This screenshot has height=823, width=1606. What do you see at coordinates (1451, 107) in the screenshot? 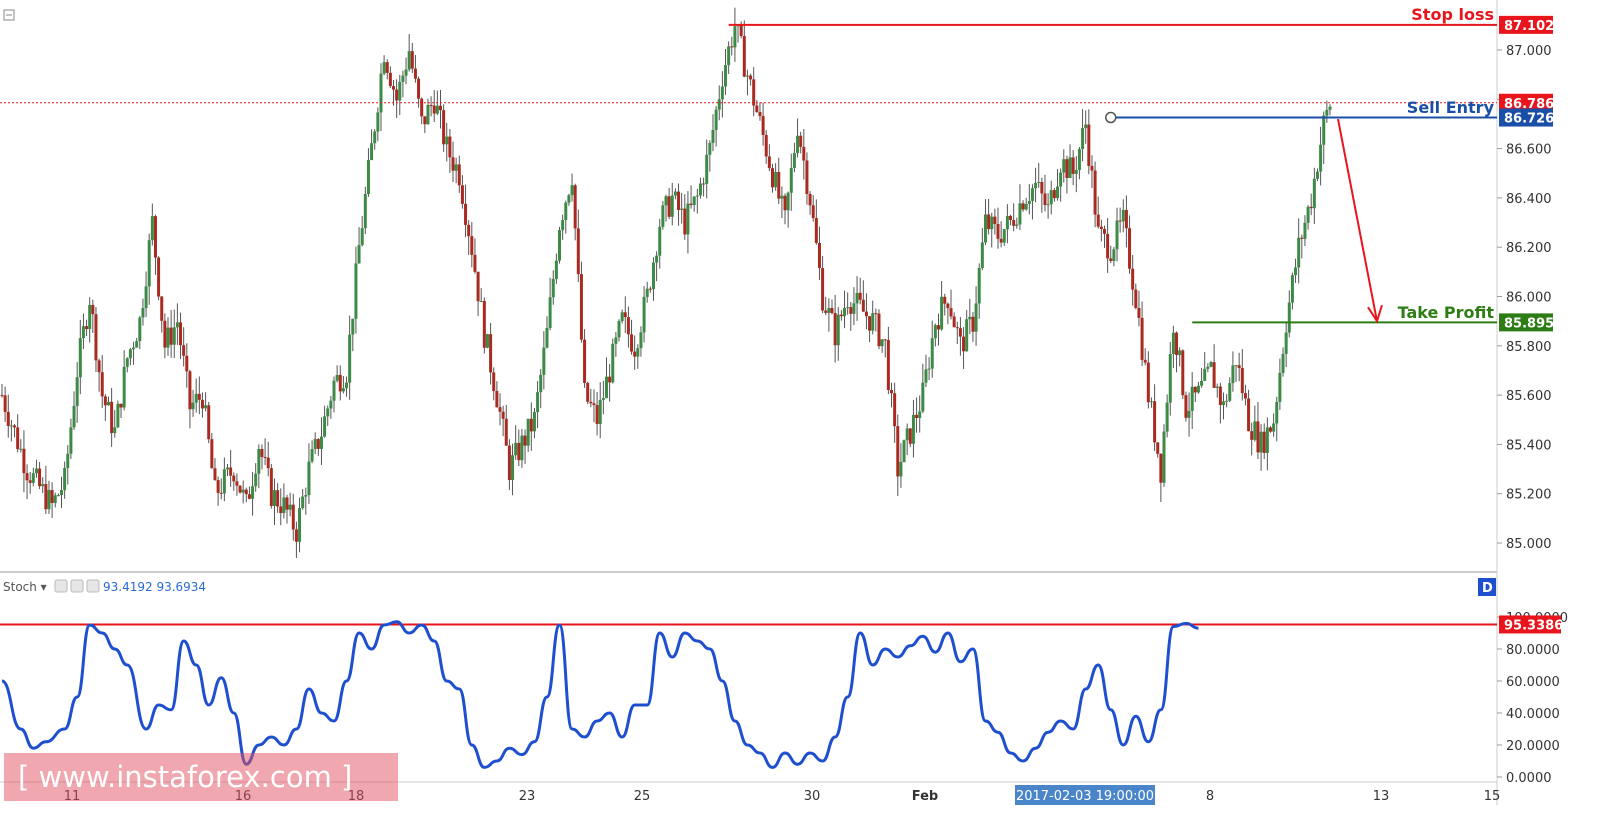
I see `level-label: Sell Entry` at bounding box center [1451, 107].